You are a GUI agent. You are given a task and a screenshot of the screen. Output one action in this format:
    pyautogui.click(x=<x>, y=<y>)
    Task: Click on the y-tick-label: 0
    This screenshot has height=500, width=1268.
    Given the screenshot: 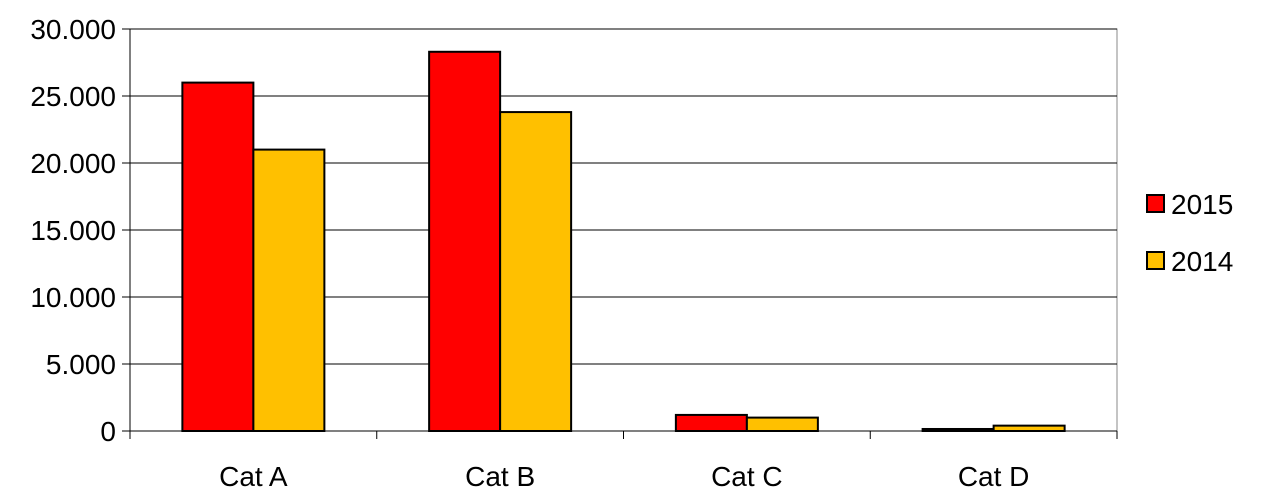 What is the action you would take?
    pyautogui.click(x=108, y=431)
    